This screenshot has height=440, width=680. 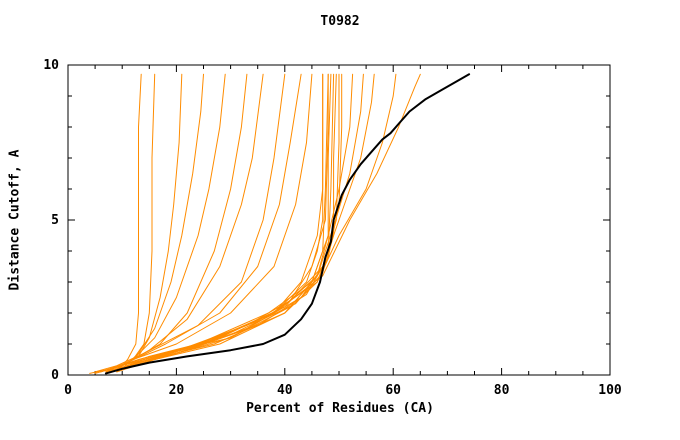 What do you see at coordinates (177, 390) in the screenshot?
I see `x-tick-label: 20` at bounding box center [177, 390].